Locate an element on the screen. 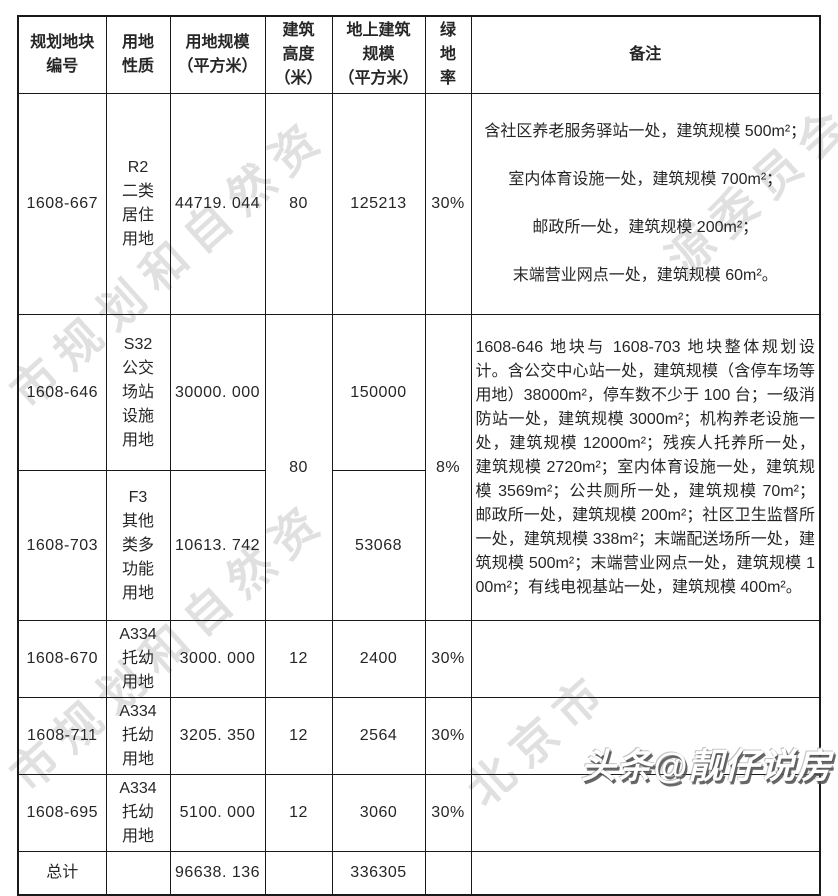  cell-floor-area: 2400 is located at coordinates (378, 659).